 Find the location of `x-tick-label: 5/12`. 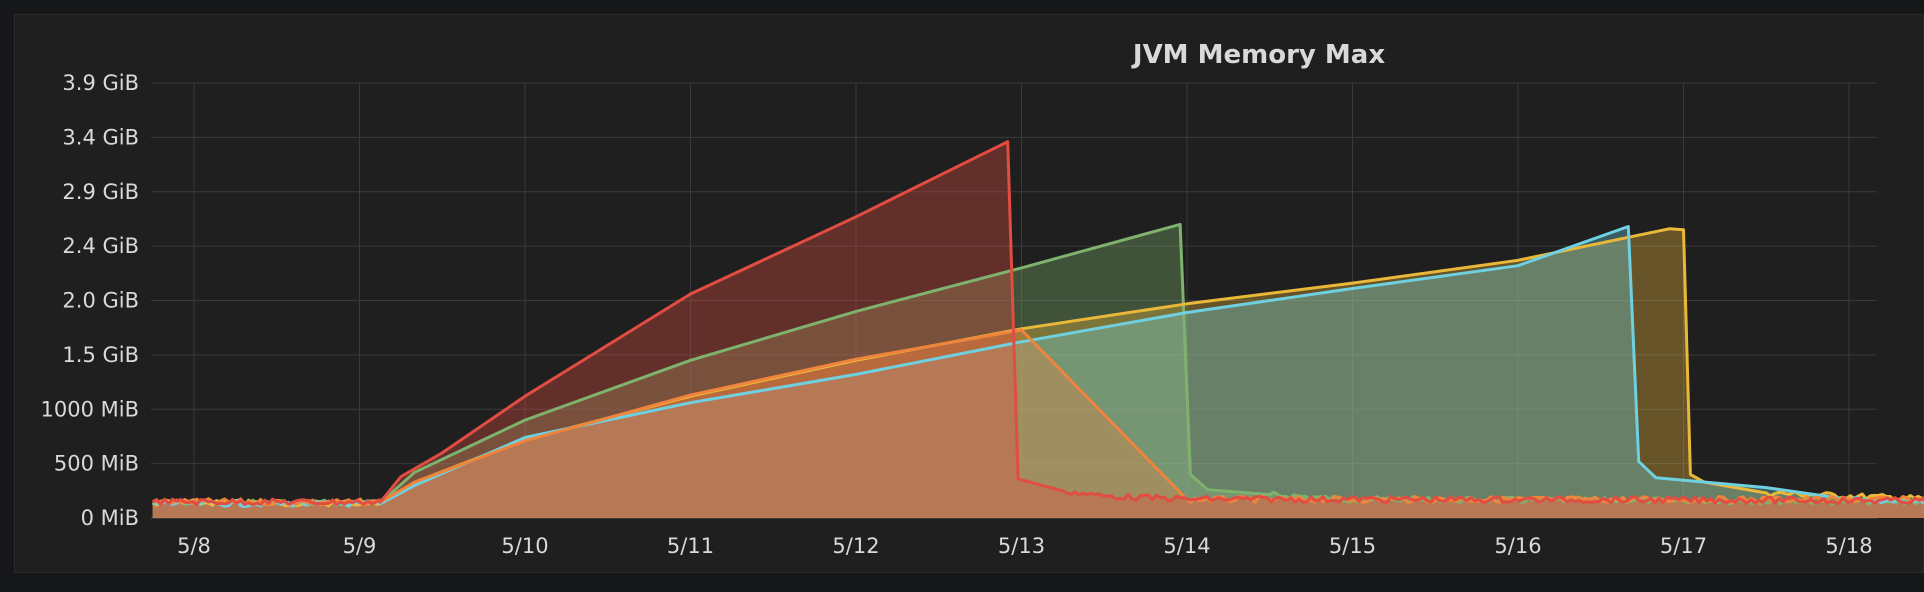

x-tick-label: 5/12 is located at coordinates (855, 546).